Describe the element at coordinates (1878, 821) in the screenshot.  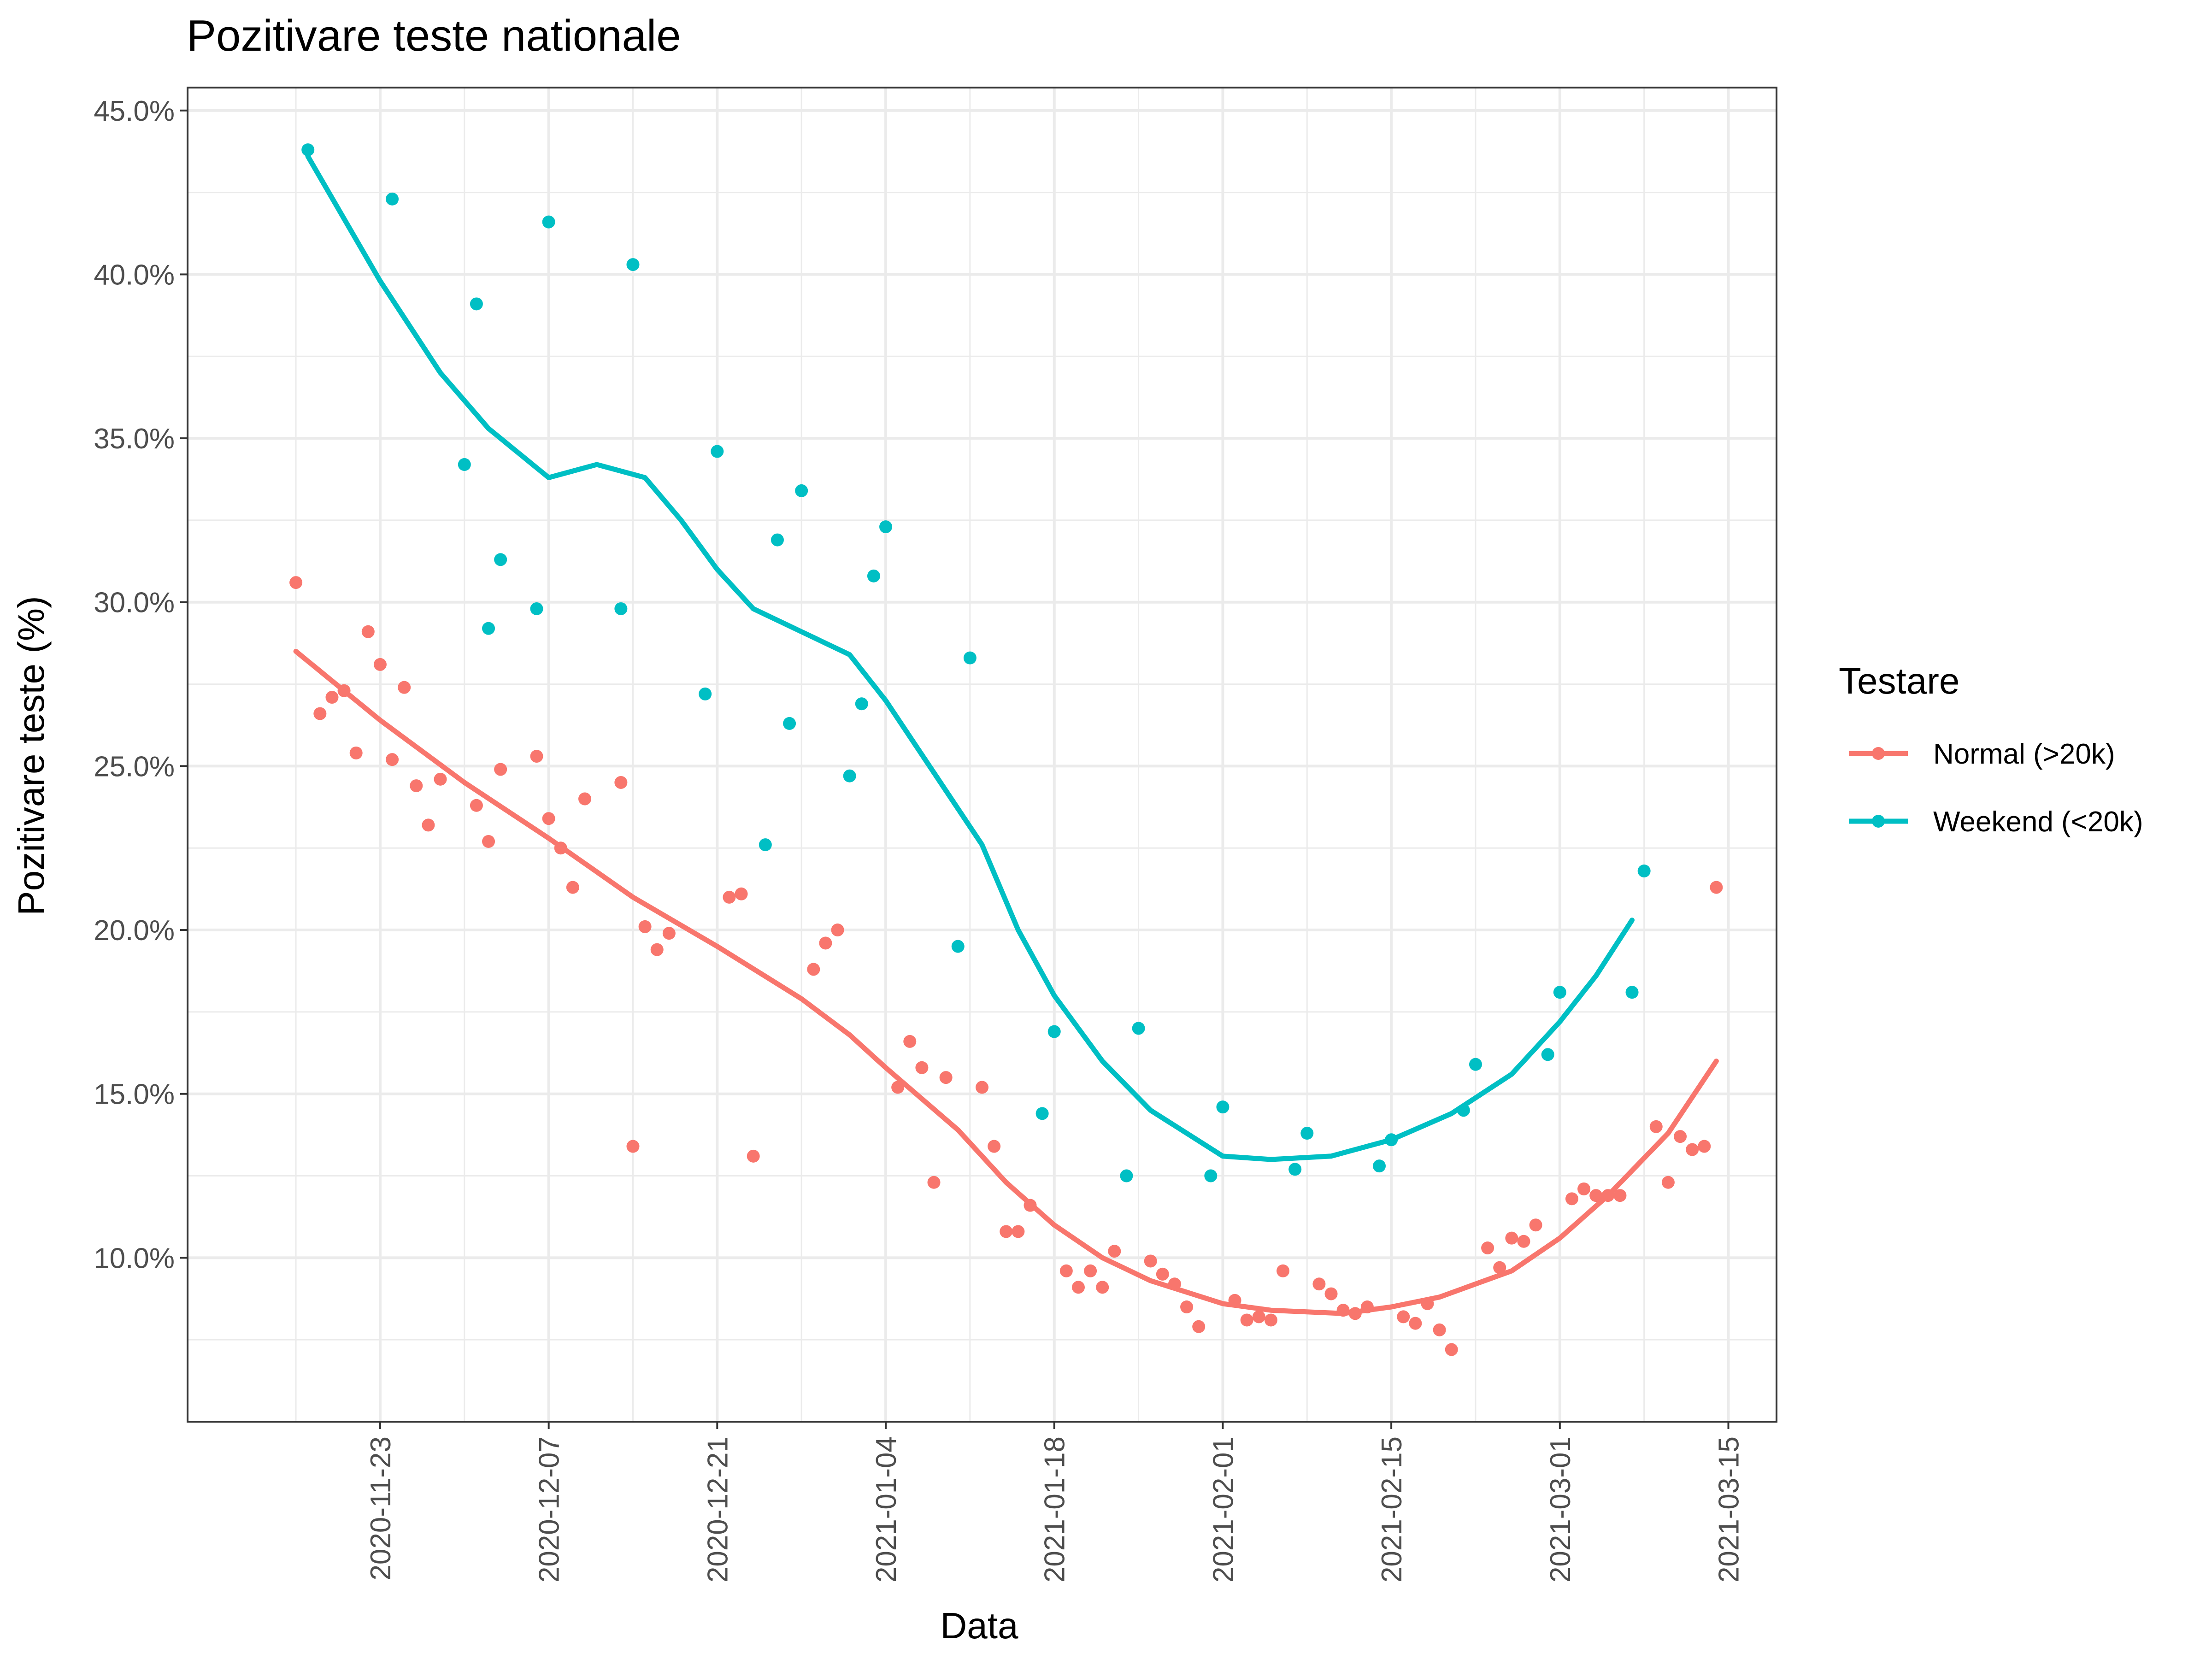
I see `legend-key-point` at that location.